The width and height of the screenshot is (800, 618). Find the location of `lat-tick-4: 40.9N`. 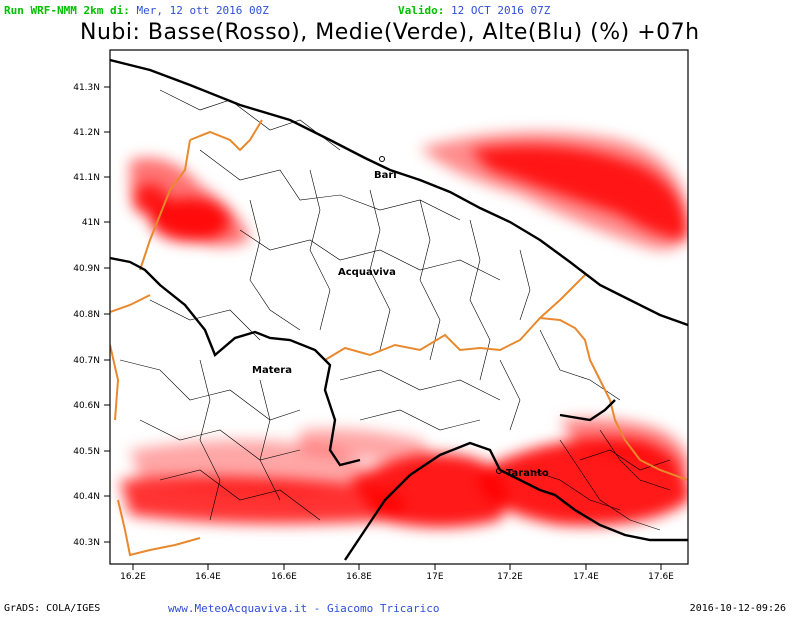

lat-tick-4: 40.9N is located at coordinates (91, 269).